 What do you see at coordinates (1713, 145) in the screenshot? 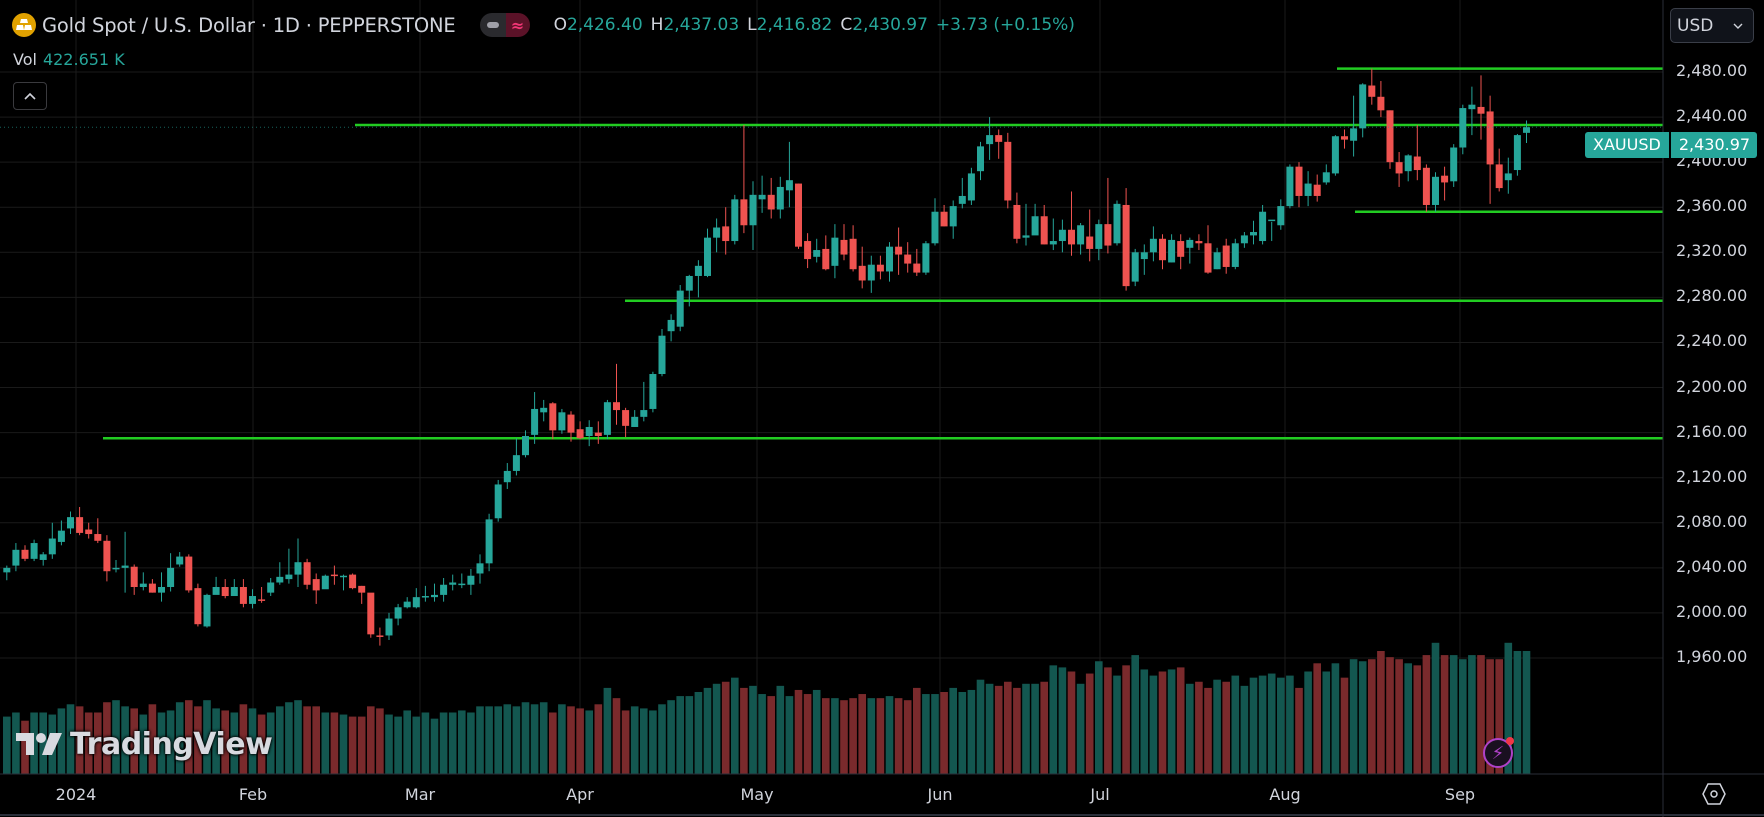
I see `price-tag-value: 2,430.97` at bounding box center [1713, 145].